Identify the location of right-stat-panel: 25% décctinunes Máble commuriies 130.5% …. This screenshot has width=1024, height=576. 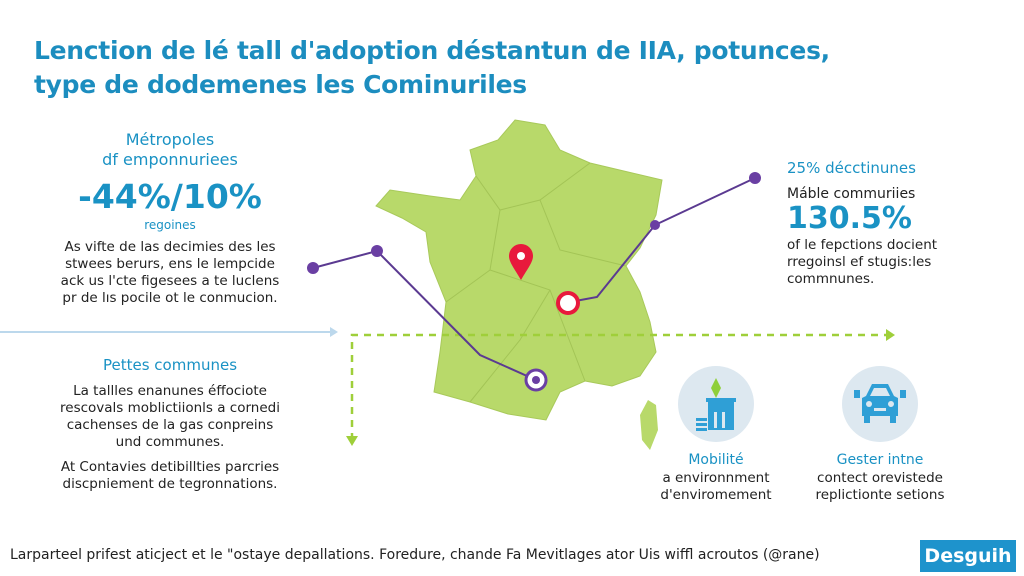
(887, 223).